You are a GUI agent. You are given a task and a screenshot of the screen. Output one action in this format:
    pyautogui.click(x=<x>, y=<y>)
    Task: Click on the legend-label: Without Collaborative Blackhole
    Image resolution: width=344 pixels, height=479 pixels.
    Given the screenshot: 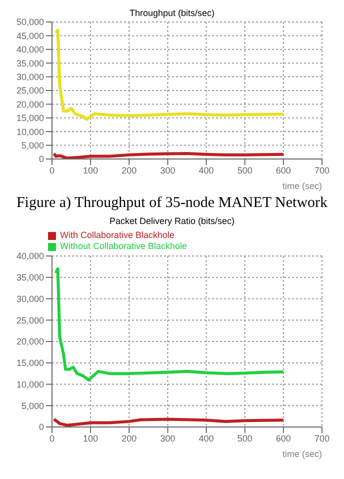 What is the action you would take?
    pyautogui.click(x=124, y=246)
    